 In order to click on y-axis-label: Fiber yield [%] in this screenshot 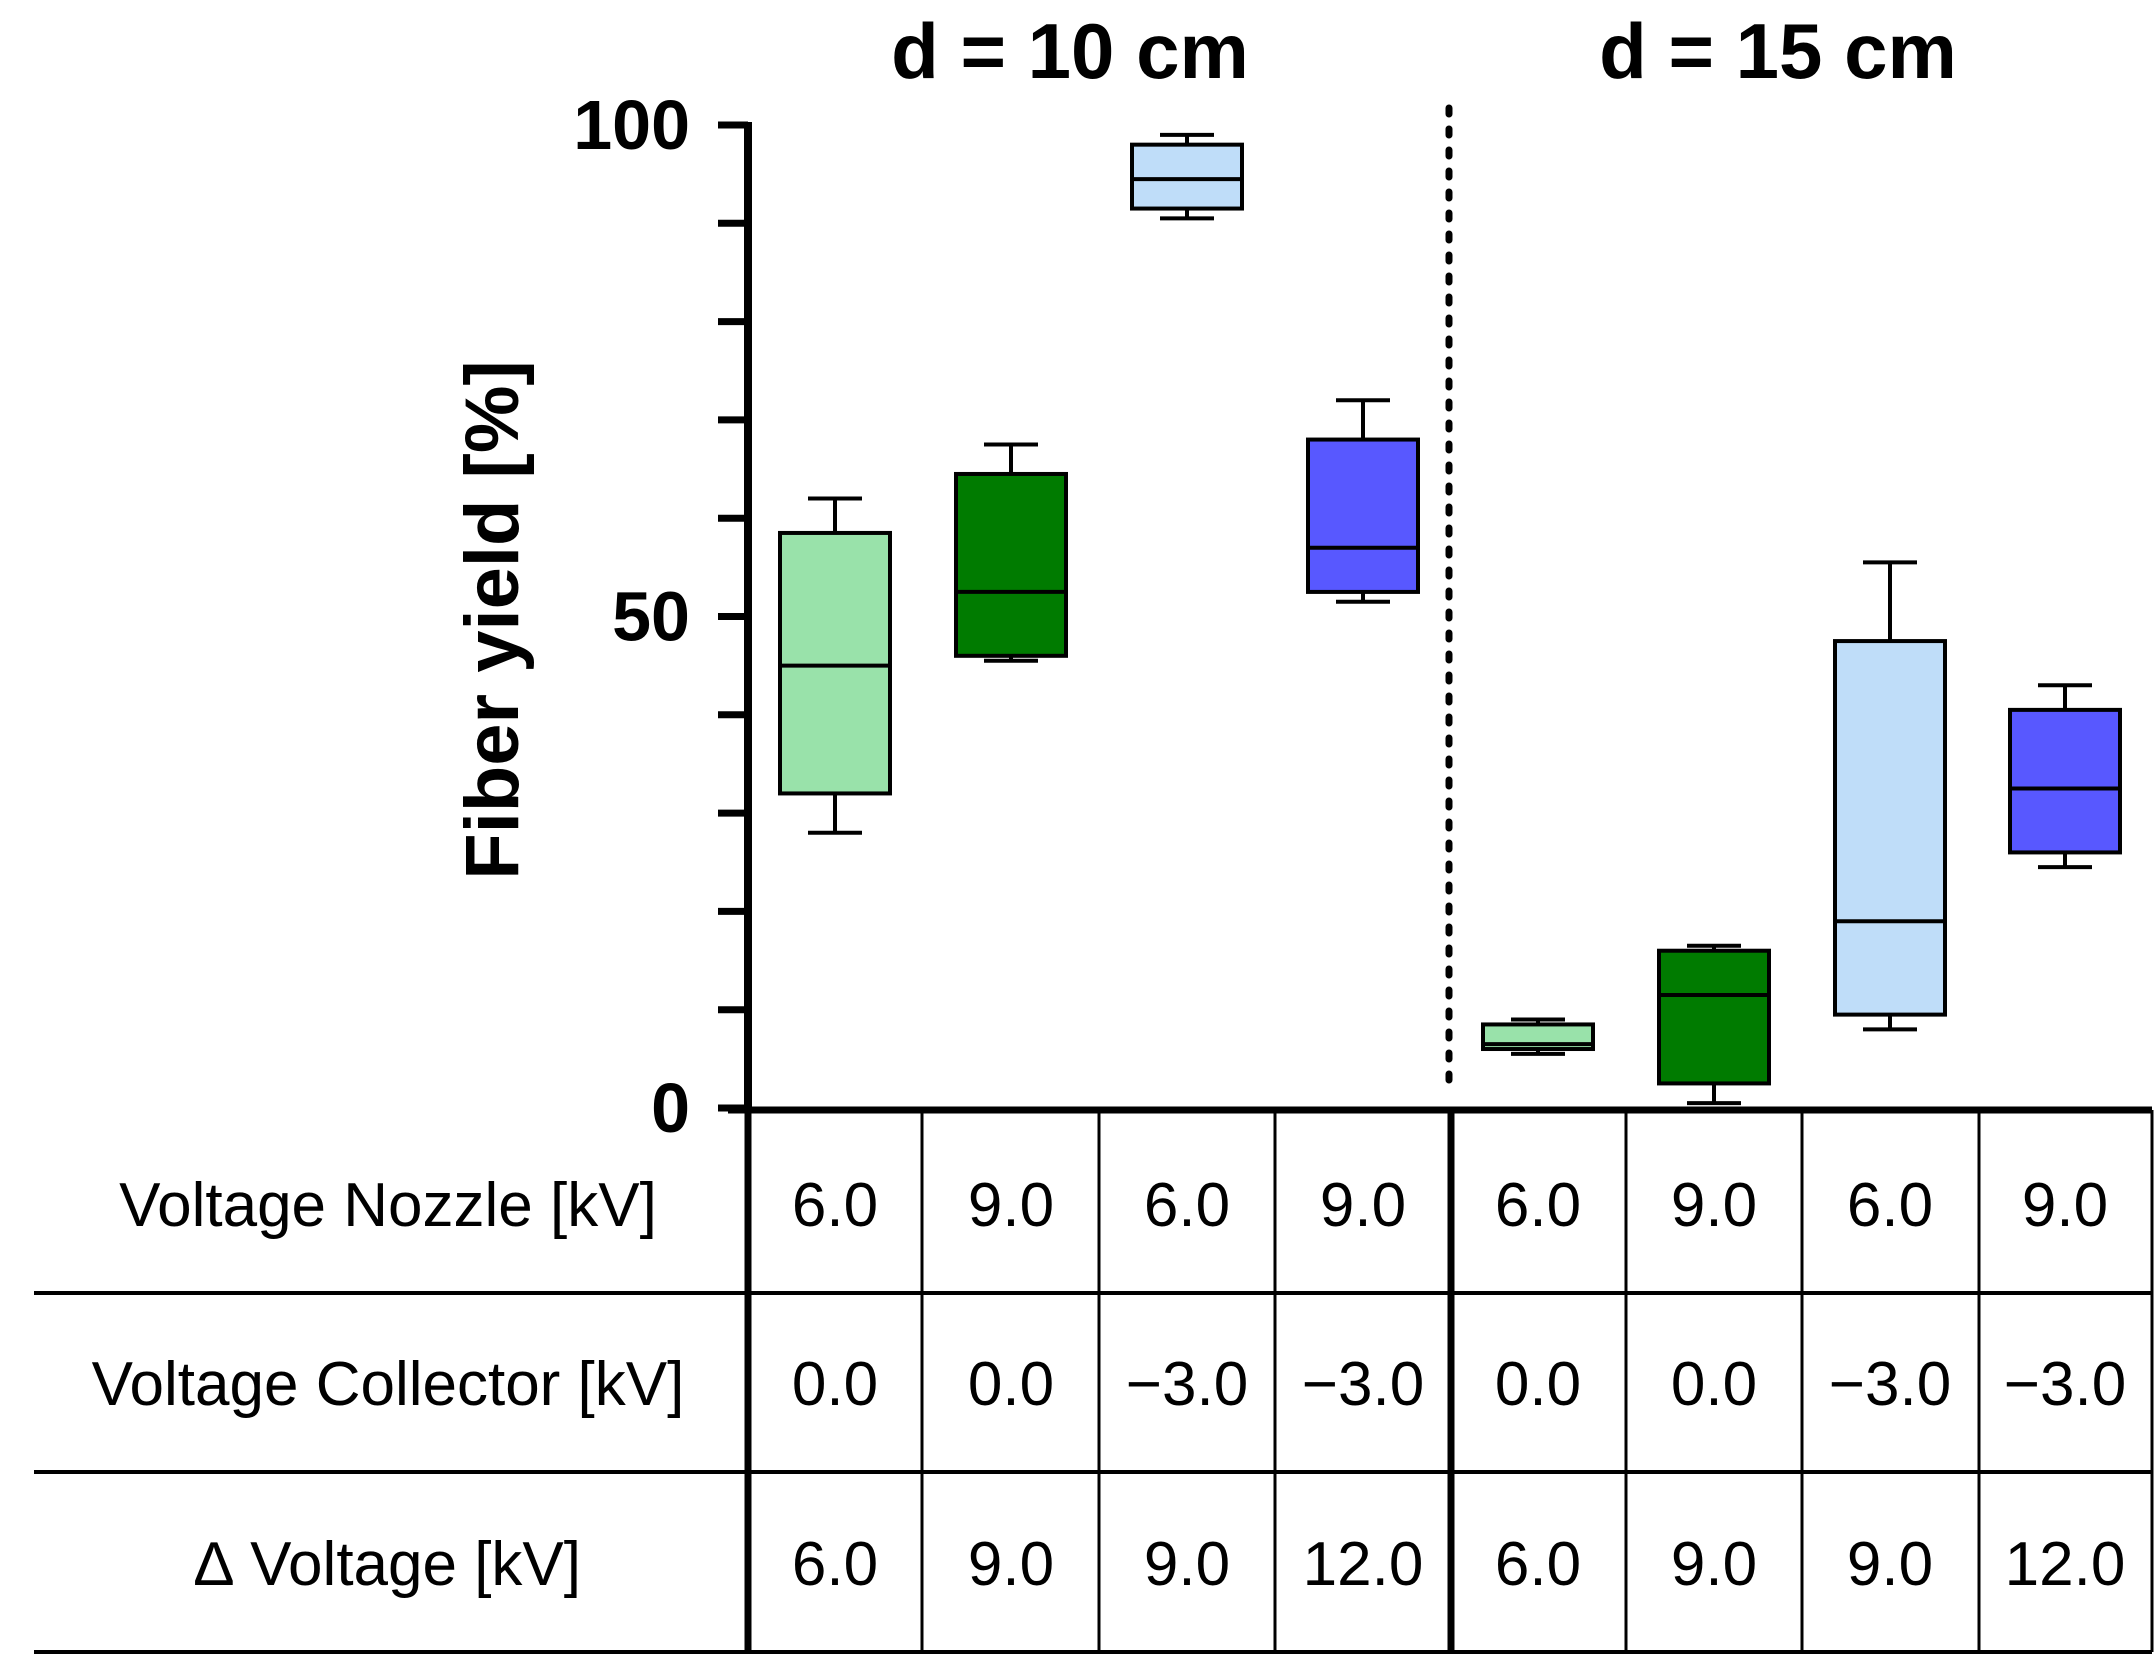, I will do `click(492, 619)`.